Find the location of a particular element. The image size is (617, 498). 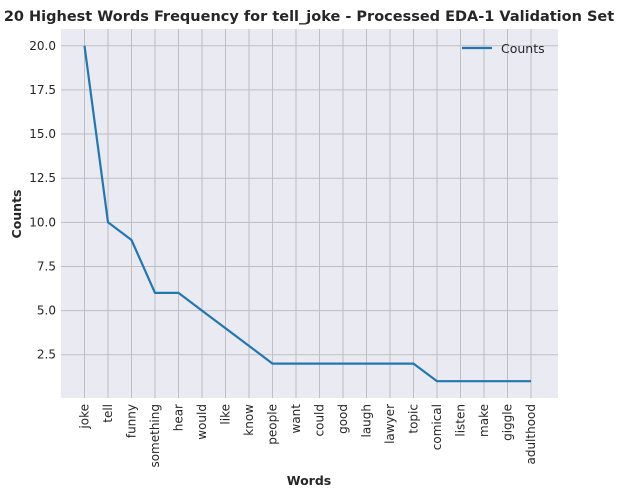

x-tick-label: would is located at coordinates (202, 422).